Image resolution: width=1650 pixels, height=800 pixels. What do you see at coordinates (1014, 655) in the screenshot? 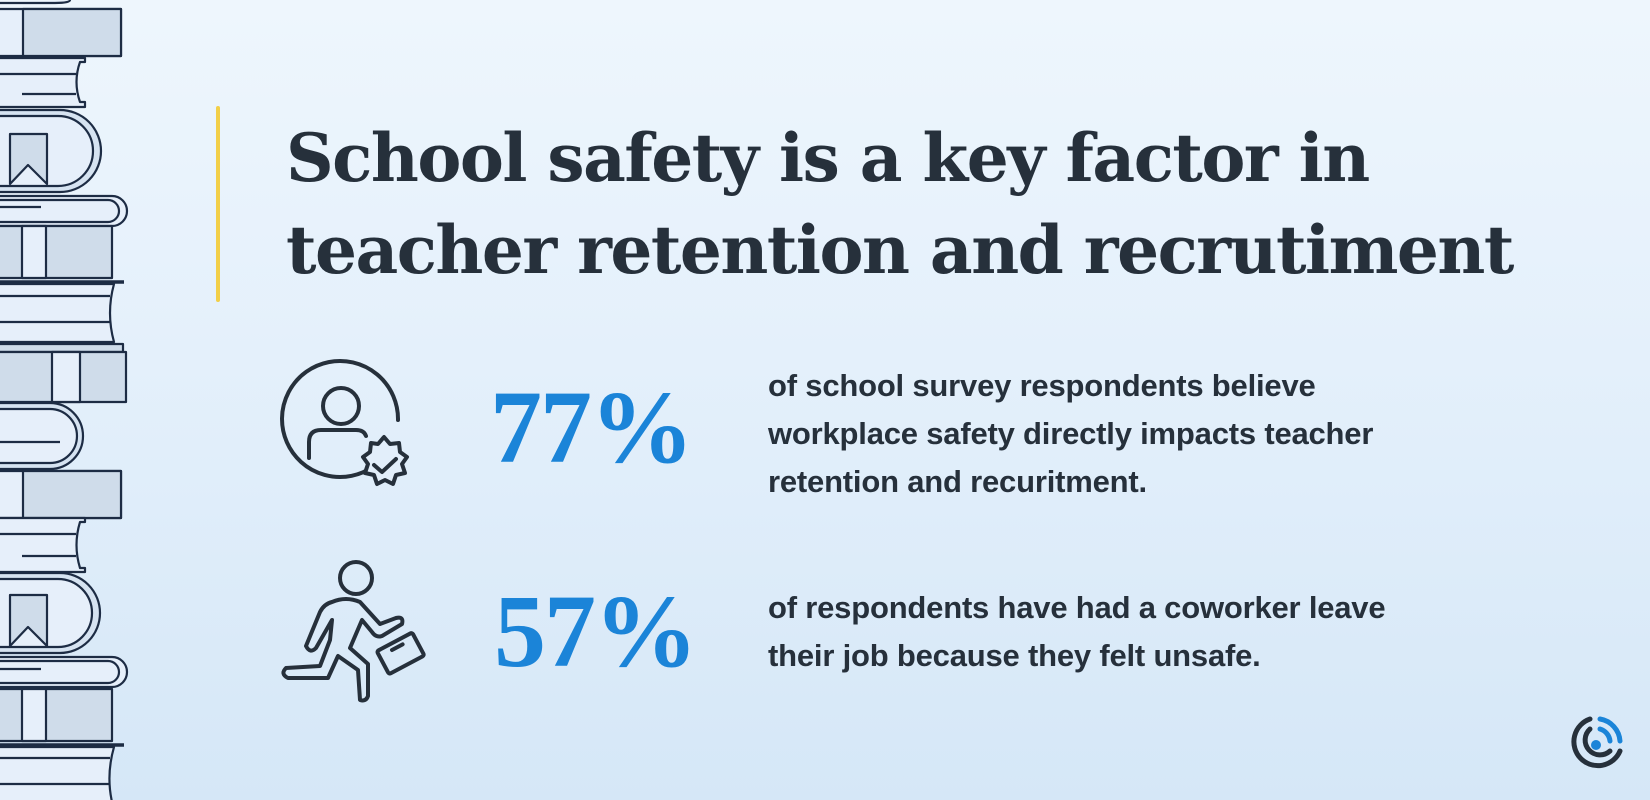
I see `stat-description-line: their job because they felt unsafe.` at bounding box center [1014, 655].